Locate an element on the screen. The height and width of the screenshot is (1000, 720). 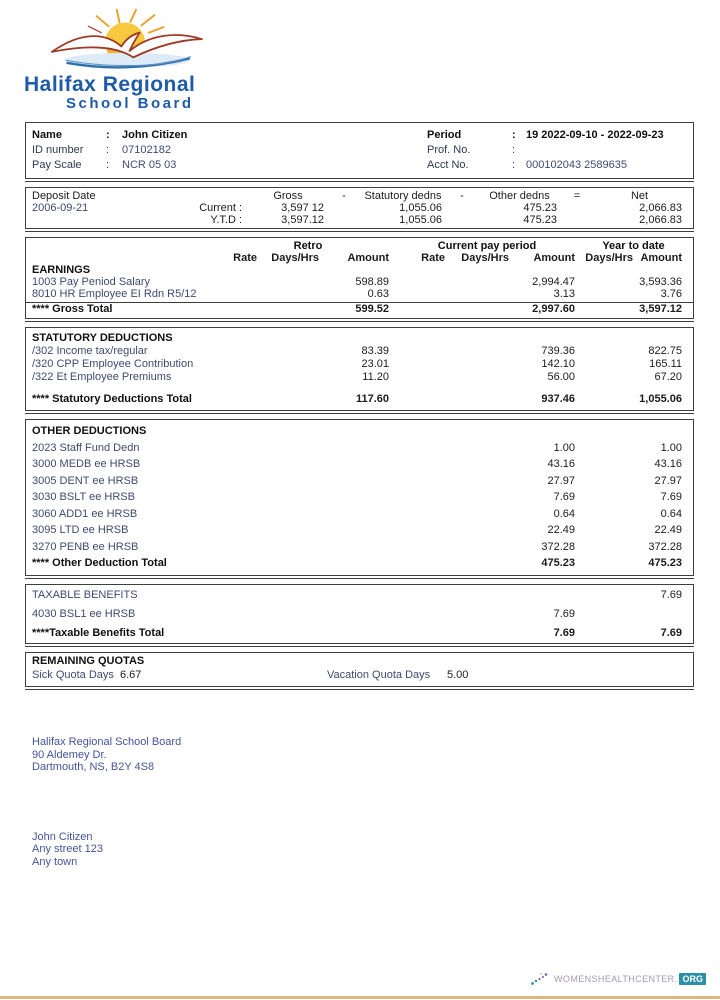
retro-group-header: Retro is located at coordinates (308, 246).